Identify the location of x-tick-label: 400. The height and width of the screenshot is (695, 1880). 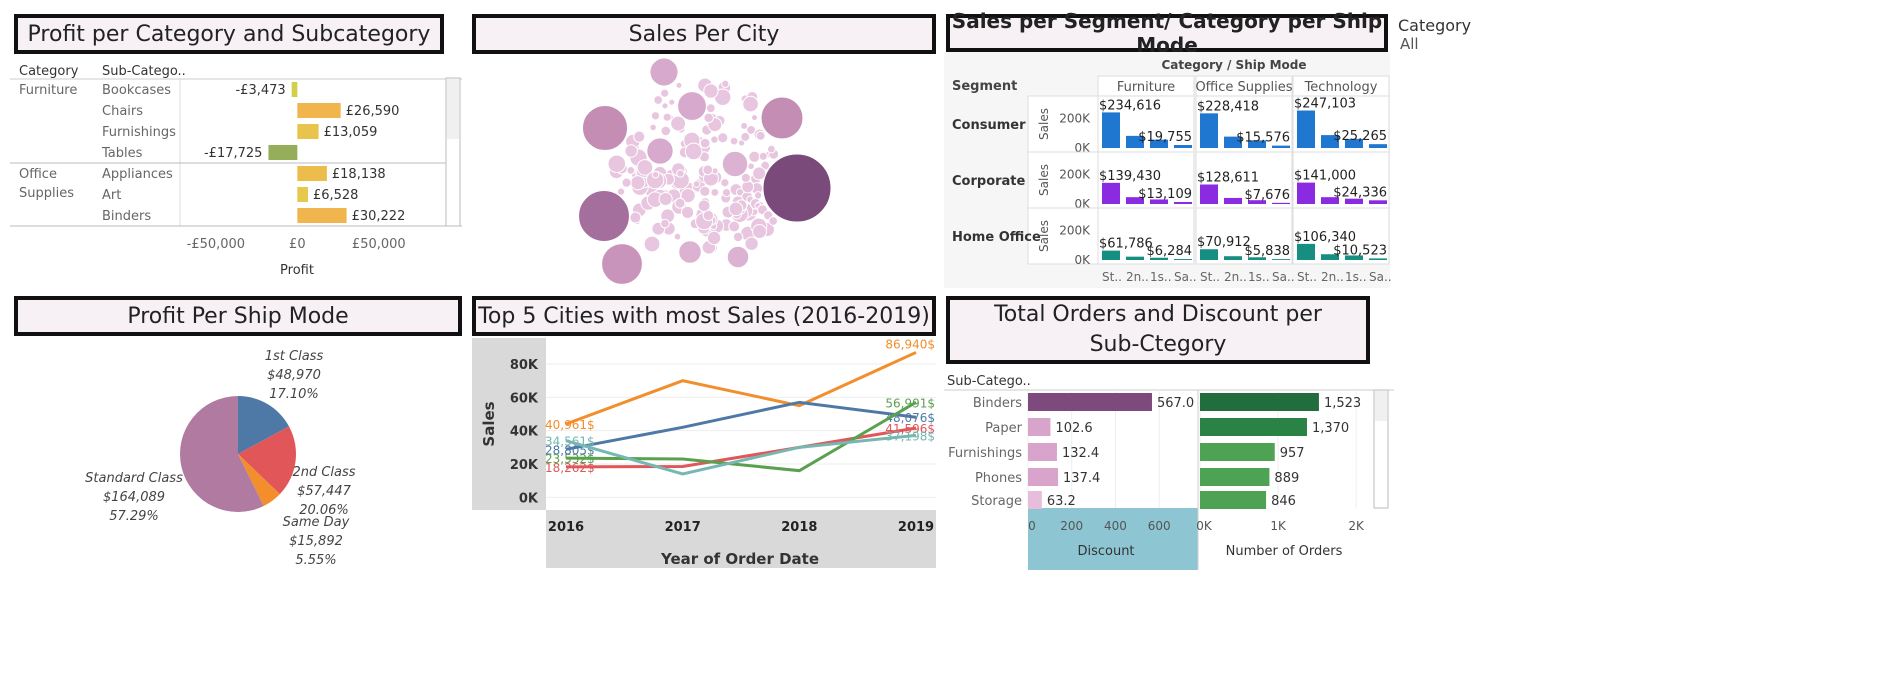
(1115, 526).